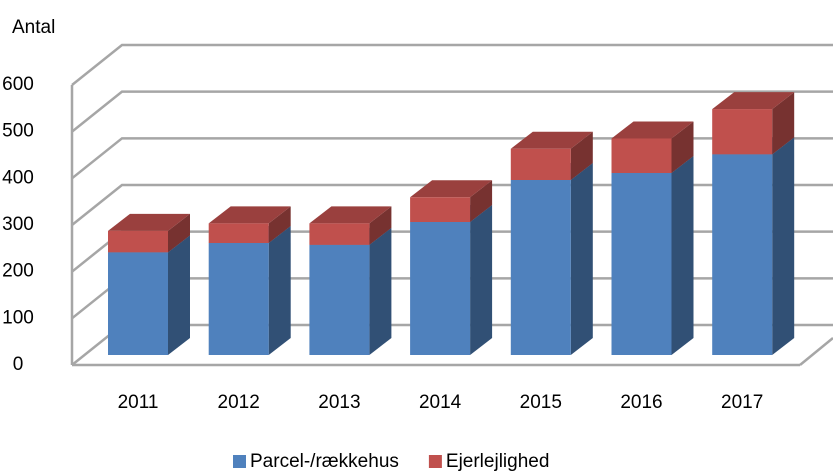 The height and width of the screenshot is (476, 833). What do you see at coordinates (641, 402) in the screenshot?
I see `x-tick-label: 2016` at bounding box center [641, 402].